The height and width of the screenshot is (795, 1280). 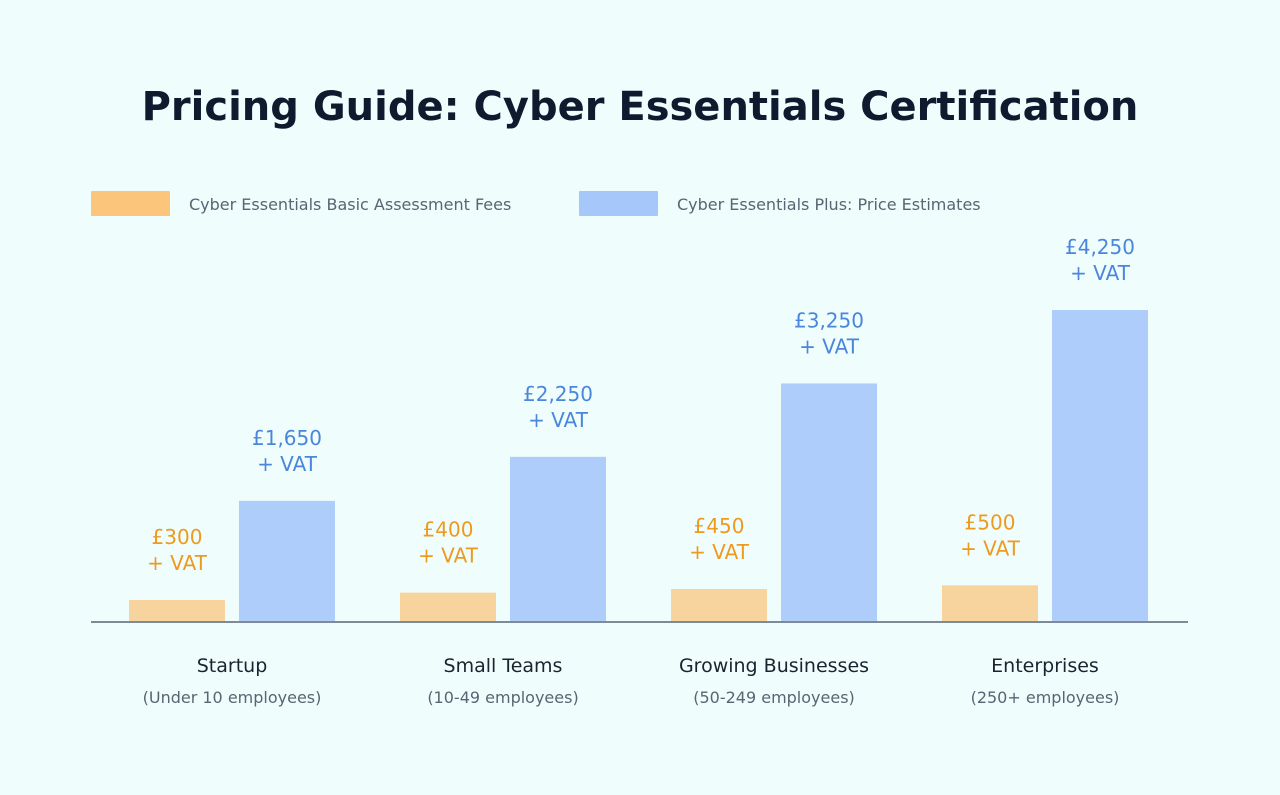 I want to click on value-label-basic-3: £500, so click(x=990, y=522).